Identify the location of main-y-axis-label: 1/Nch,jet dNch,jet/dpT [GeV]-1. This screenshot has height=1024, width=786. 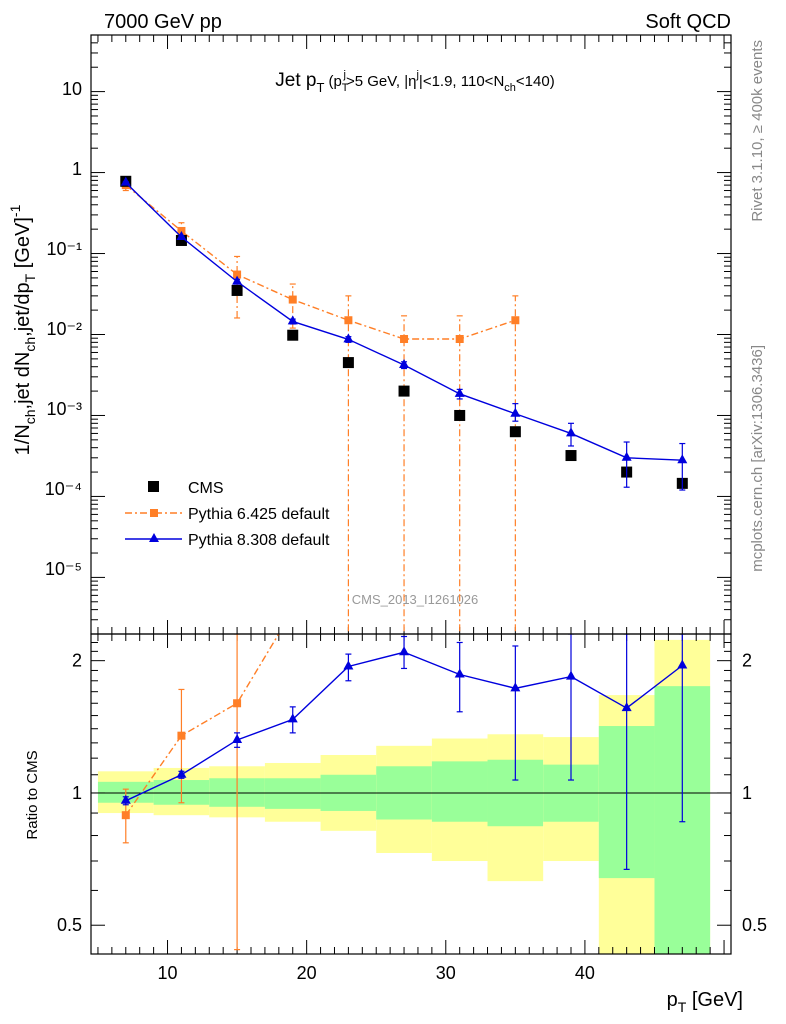
(22, 329).